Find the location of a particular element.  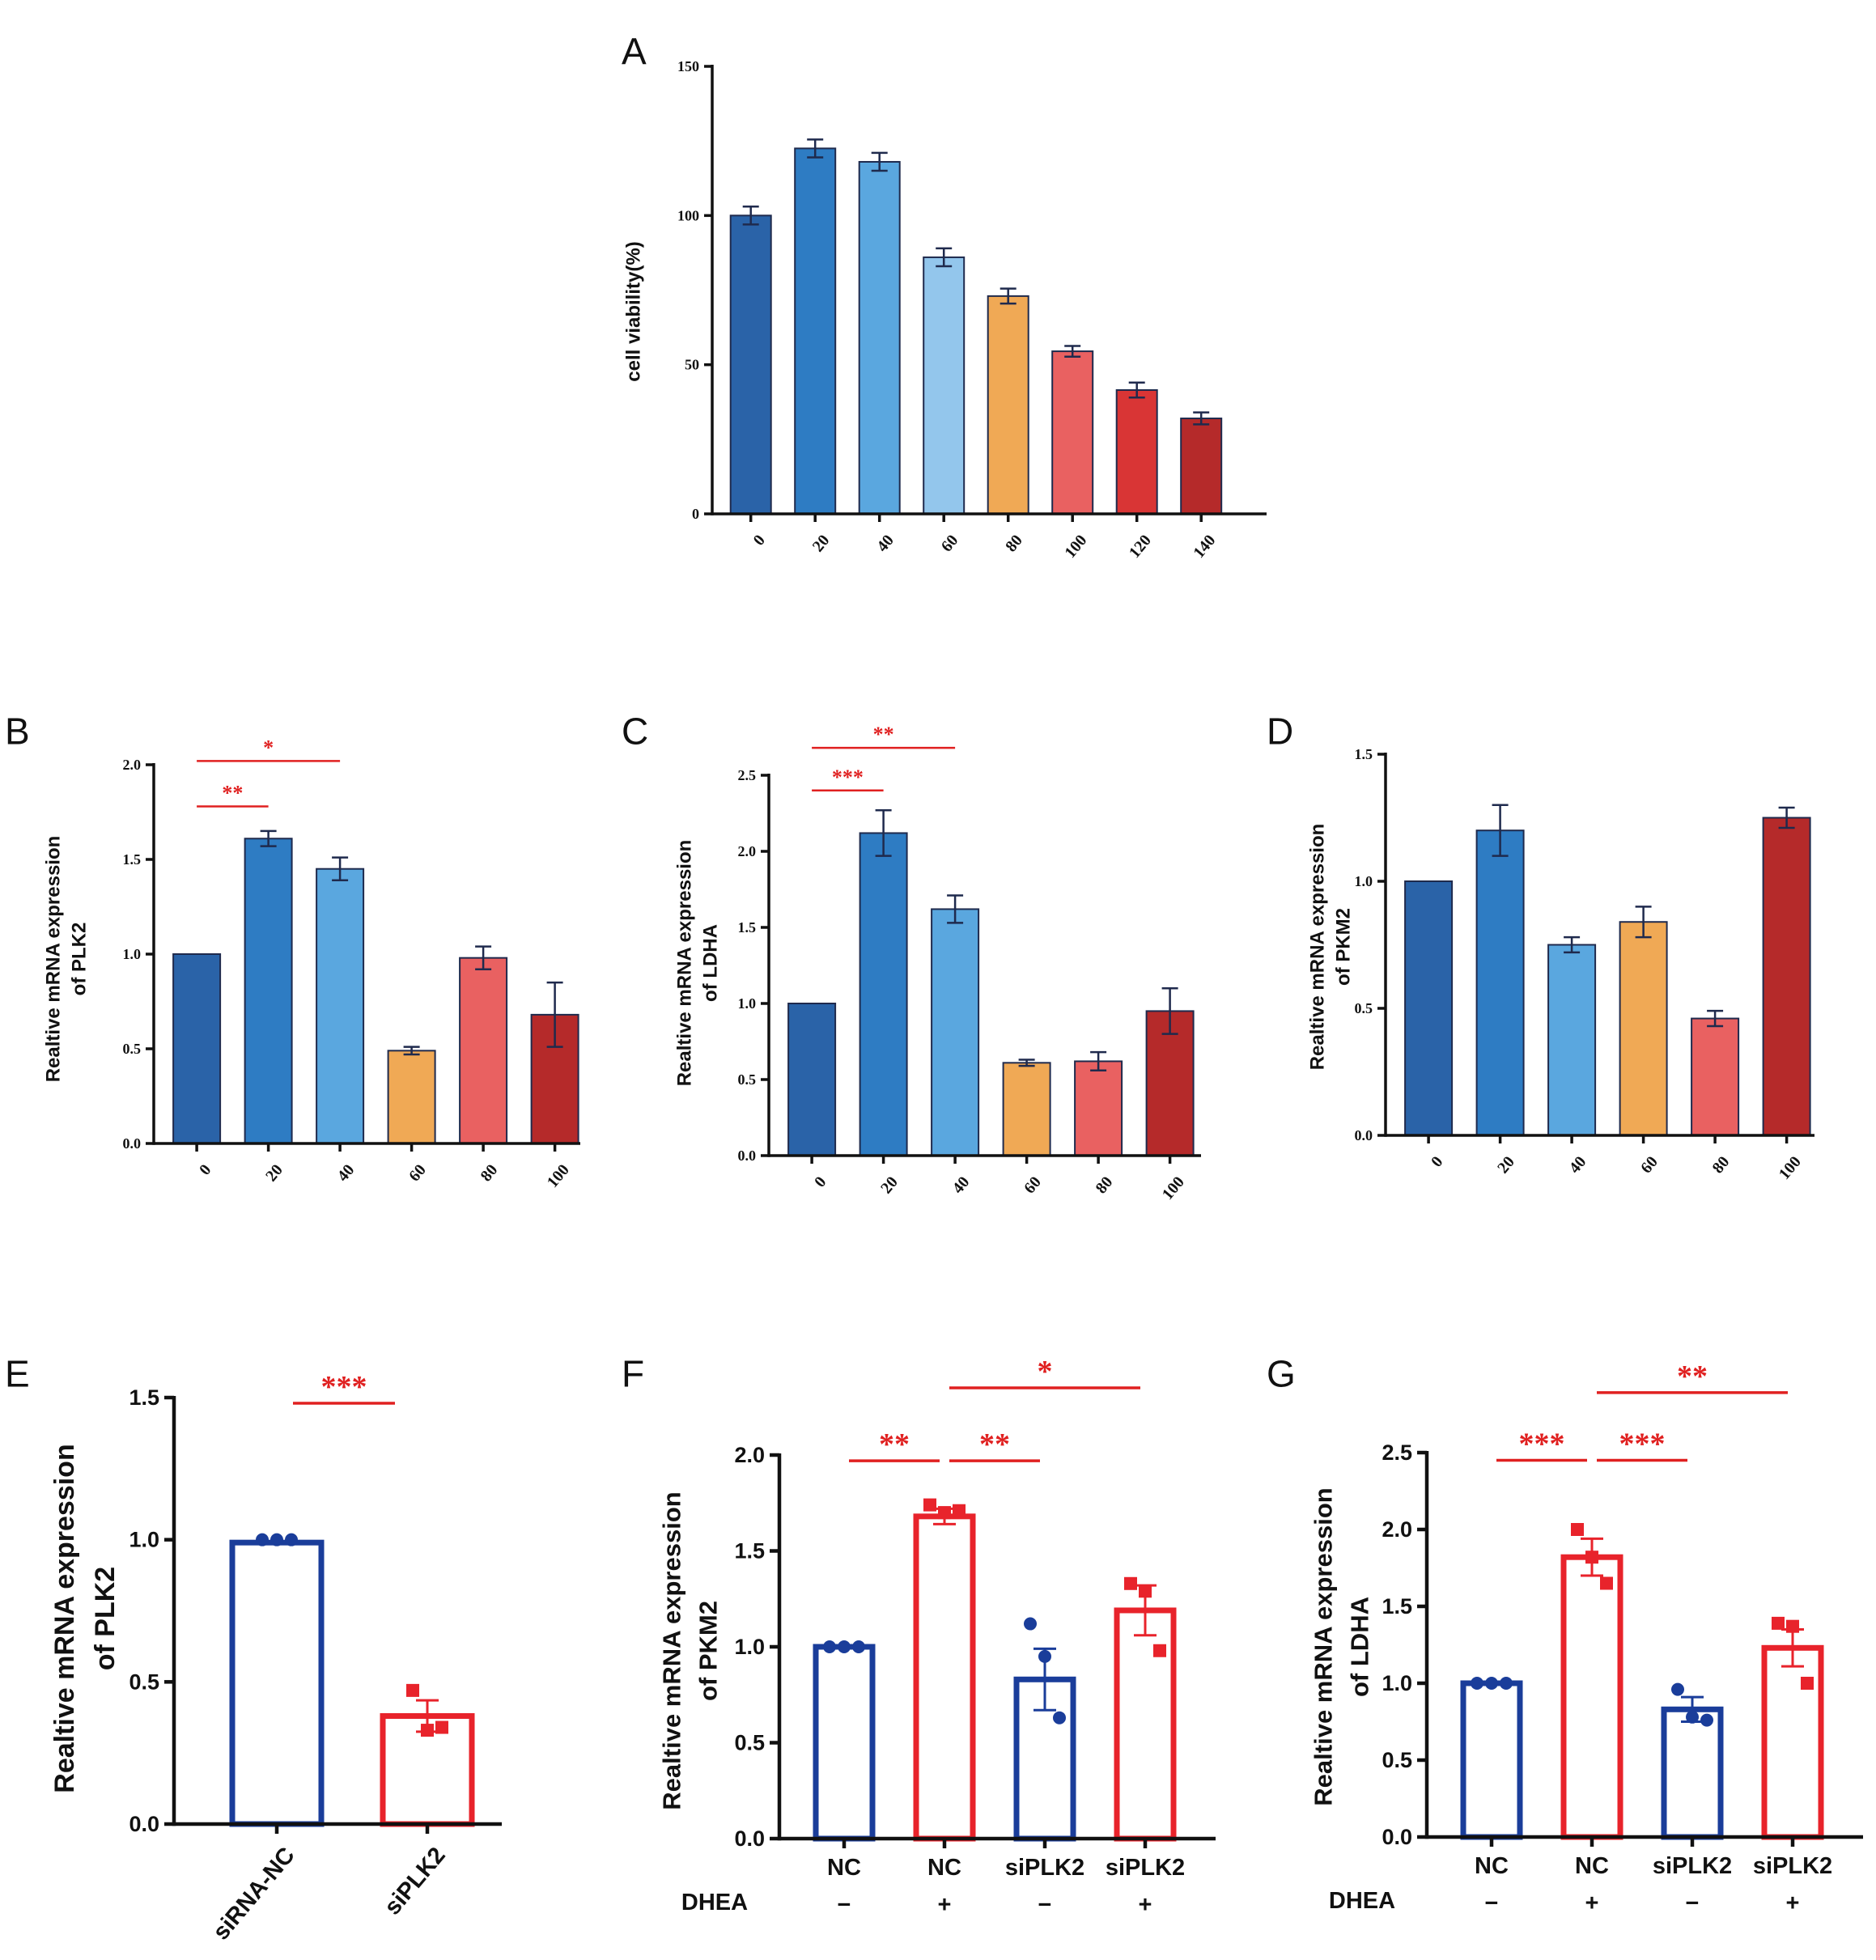

x-tick-label: siRNA-NC is located at coordinates (254, 1894).